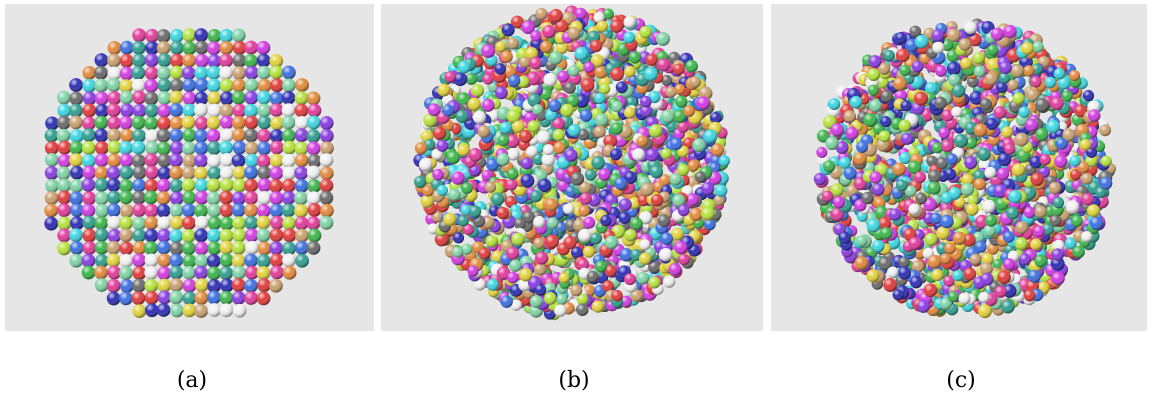 This screenshot has width=1152, height=398. I want to click on caption-b: (b), so click(574, 380).